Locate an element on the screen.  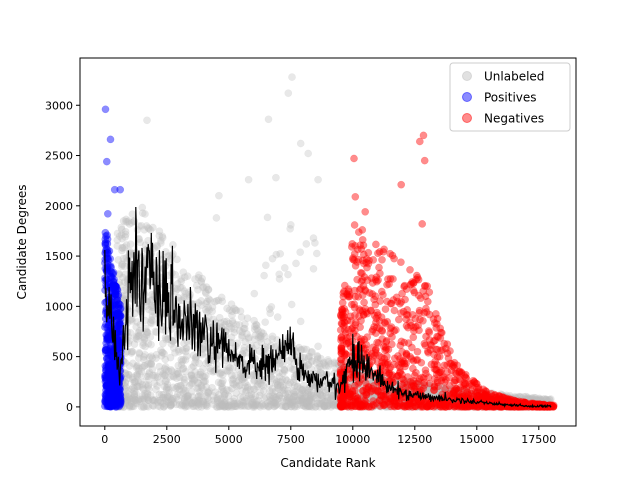
legend-label: Positives is located at coordinates (510, 98).